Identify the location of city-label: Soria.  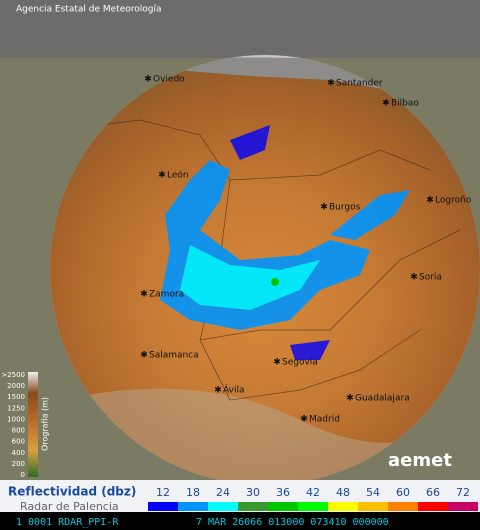
(430, 278).